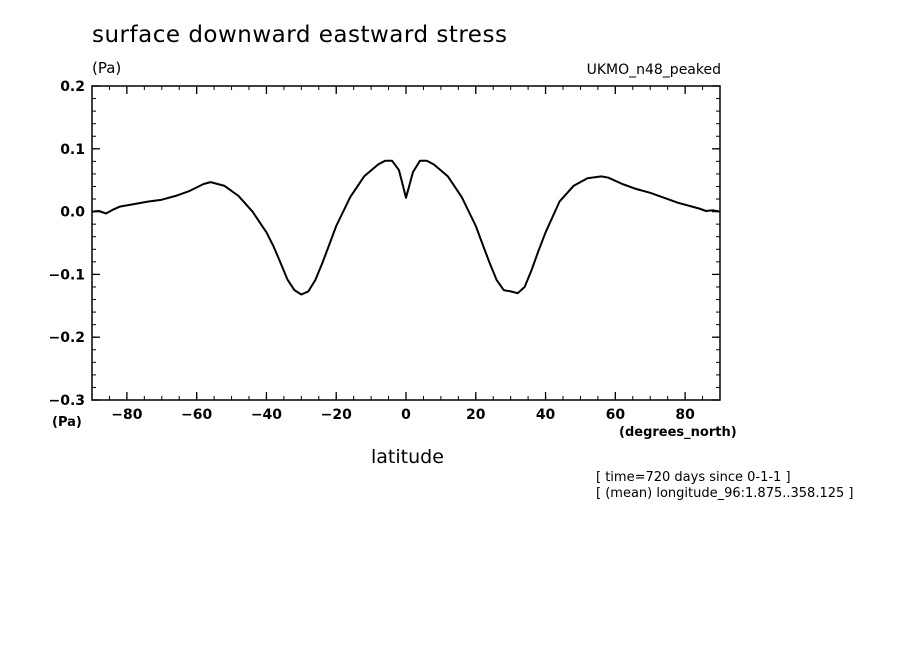 The image size is (904, 654). What do you see at coordinates (693, 477) in the screenshot?
I see `footnote-time: [ time=720 days since 0-1-1 ]` at bounding box center [693, 477].